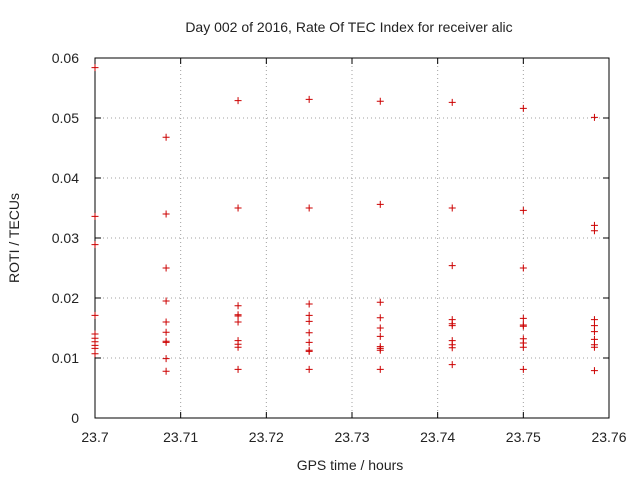 The width and height of the screenshot is (640, 480). I want to click on x-tick-label: 23.72, so click(266, 437).